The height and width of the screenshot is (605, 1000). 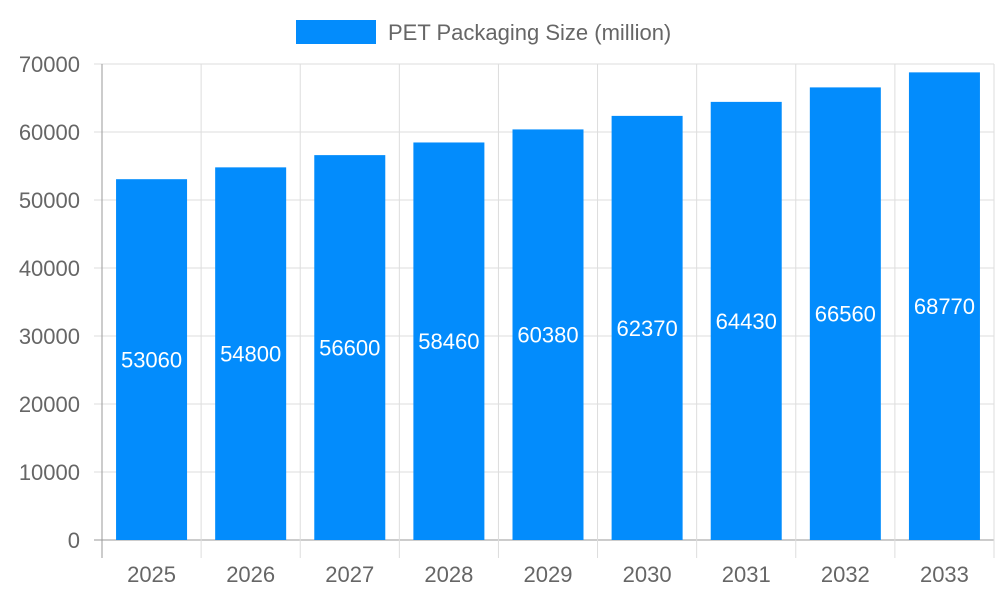 What do you see at coordinates (529, 32) in the screenshot?
I see `legend-label: PET Packaging Size (million)` at bounding box center [529, 32].